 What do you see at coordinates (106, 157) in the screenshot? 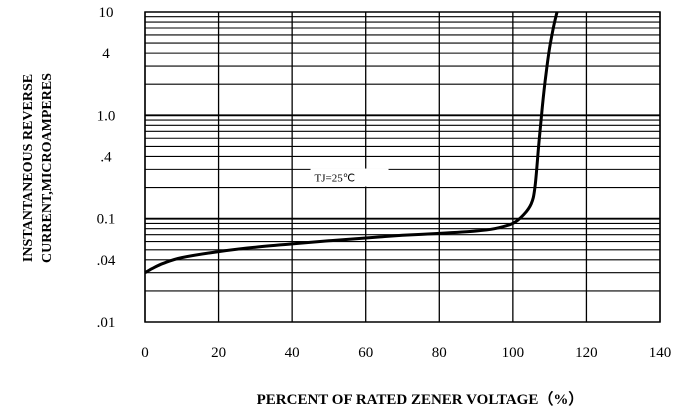
I see `y-tick-label: .4` at bounding box center [106, 157].